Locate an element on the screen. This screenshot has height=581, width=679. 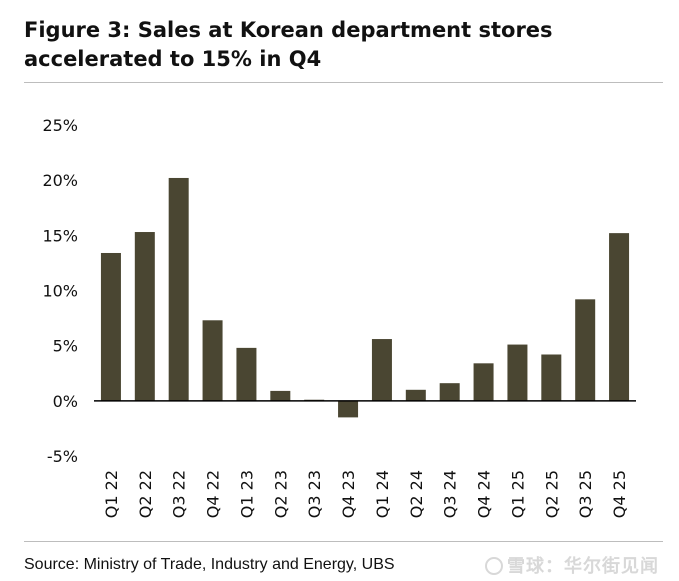
x-tick-label: Q3 24 is located at coordinates (450, 494).